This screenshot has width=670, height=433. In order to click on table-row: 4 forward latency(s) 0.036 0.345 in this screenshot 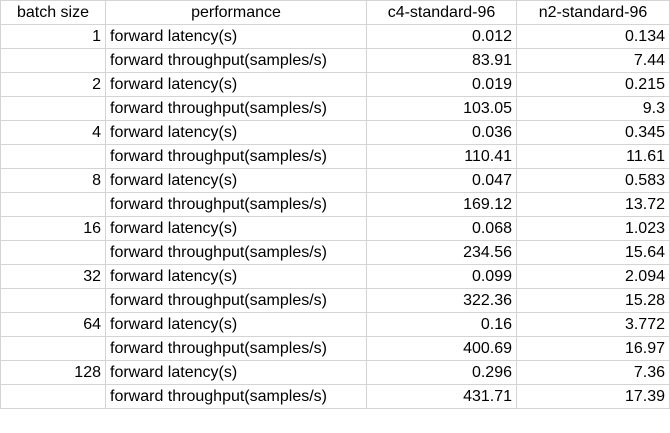, I will do `click(335, 132)`.